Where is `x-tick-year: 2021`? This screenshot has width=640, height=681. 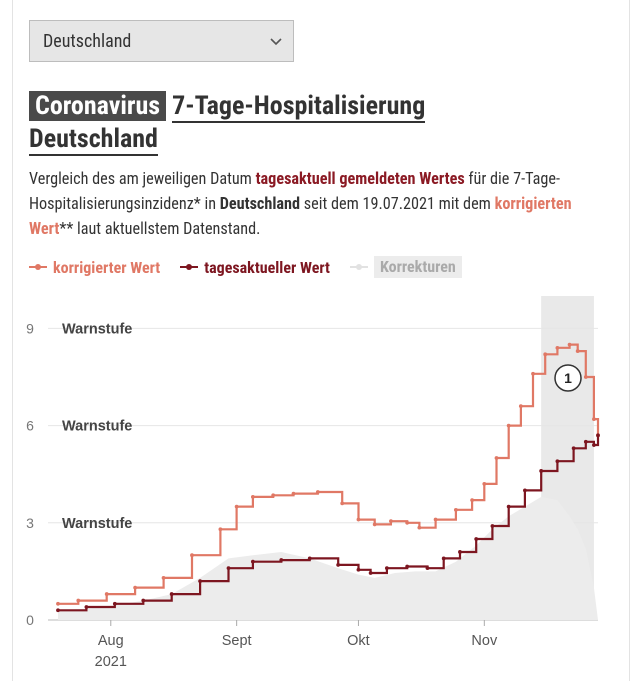 x-tick-year: 2021 is located at coordinates (111, 662).